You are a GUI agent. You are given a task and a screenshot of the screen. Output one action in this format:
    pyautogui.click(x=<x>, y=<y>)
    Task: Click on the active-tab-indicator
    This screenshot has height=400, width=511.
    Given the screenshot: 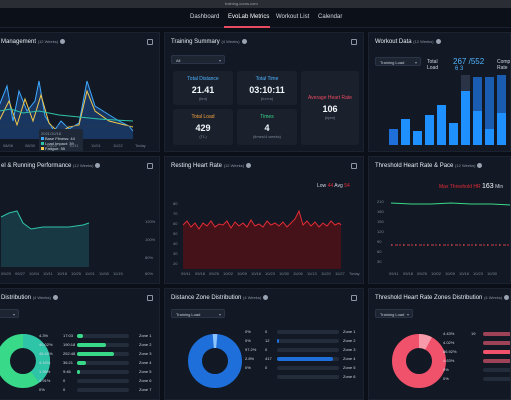 What is the action you would take?
    pyautogui.click(x=247, y=27)
    